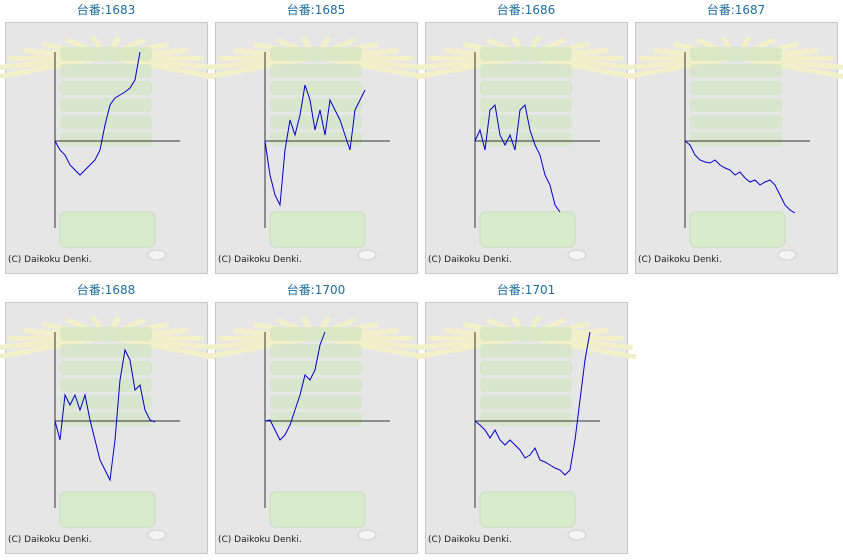 The height and width of the screenshot is (560, 843). I want to click on chart-title: 台番:1683, so click(106, 9).